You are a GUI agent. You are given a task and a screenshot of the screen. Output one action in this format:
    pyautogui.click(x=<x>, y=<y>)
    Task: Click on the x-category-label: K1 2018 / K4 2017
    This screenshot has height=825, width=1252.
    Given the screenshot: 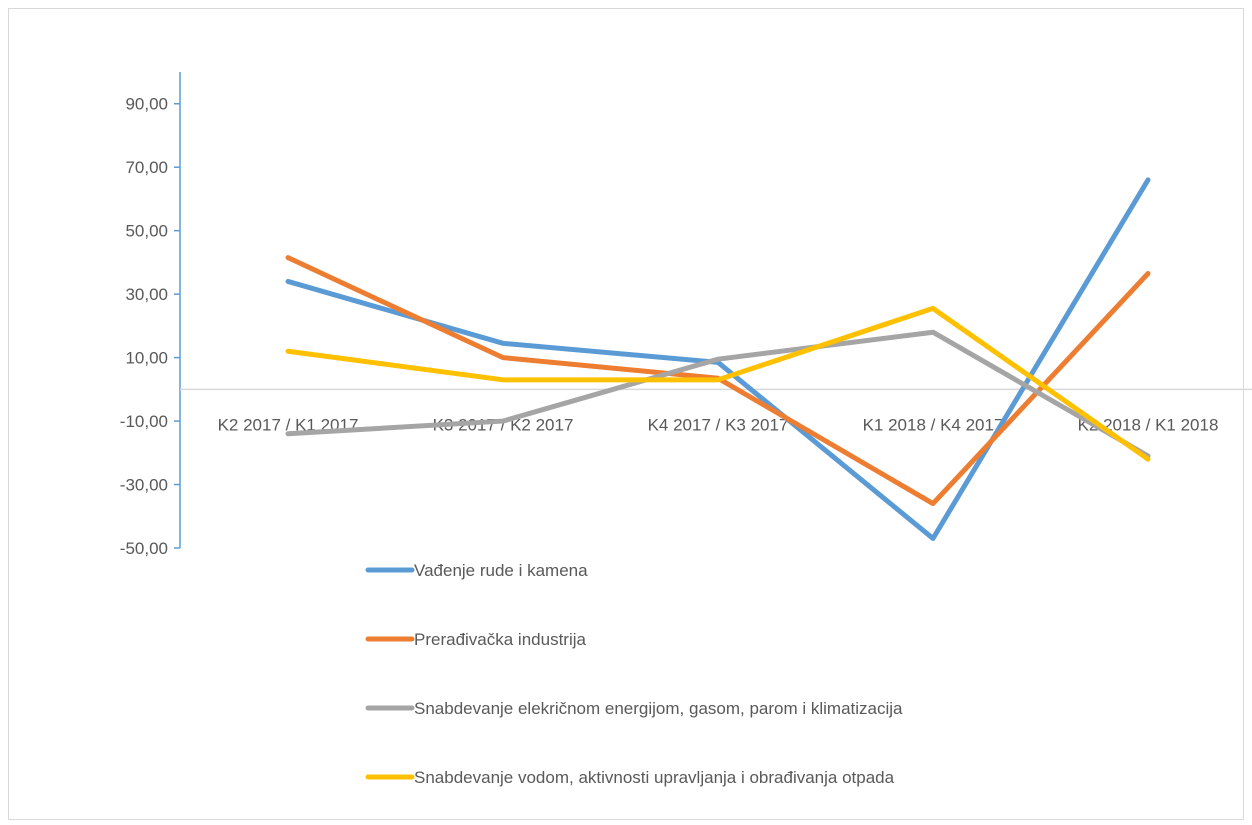 What is the action you would take?
    pyautogui.click(x=933, y=424)
    